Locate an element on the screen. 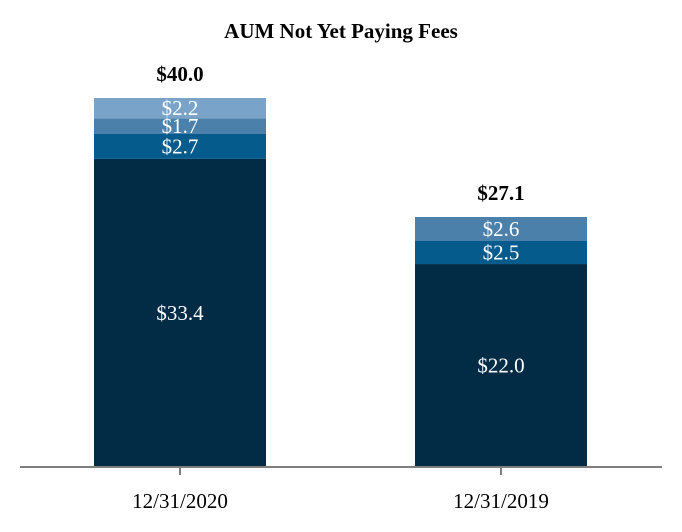  chart-title: AUM Not Yet Paying Fees is located at coordinates (341, 31).